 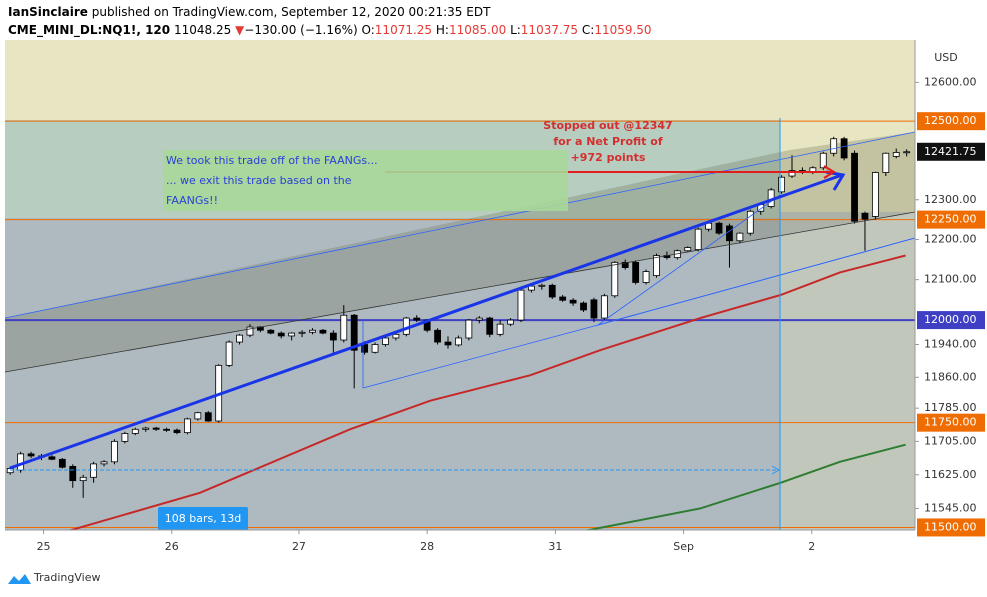 I want to click on y-tick-label: 11940.00, so click(x=950, y=344).